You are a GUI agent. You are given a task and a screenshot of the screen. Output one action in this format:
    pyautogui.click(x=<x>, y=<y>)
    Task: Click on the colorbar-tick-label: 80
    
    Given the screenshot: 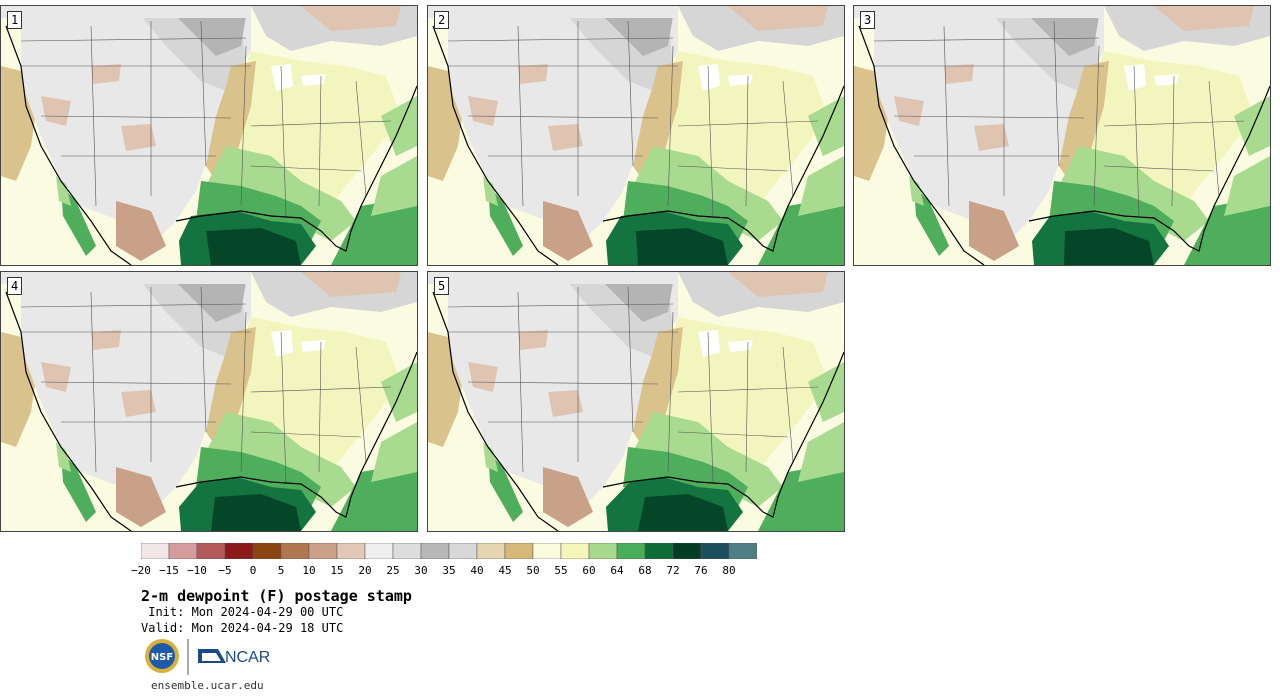 What is the action you would take?
    pyautogui.click(x=729, y=570)
    